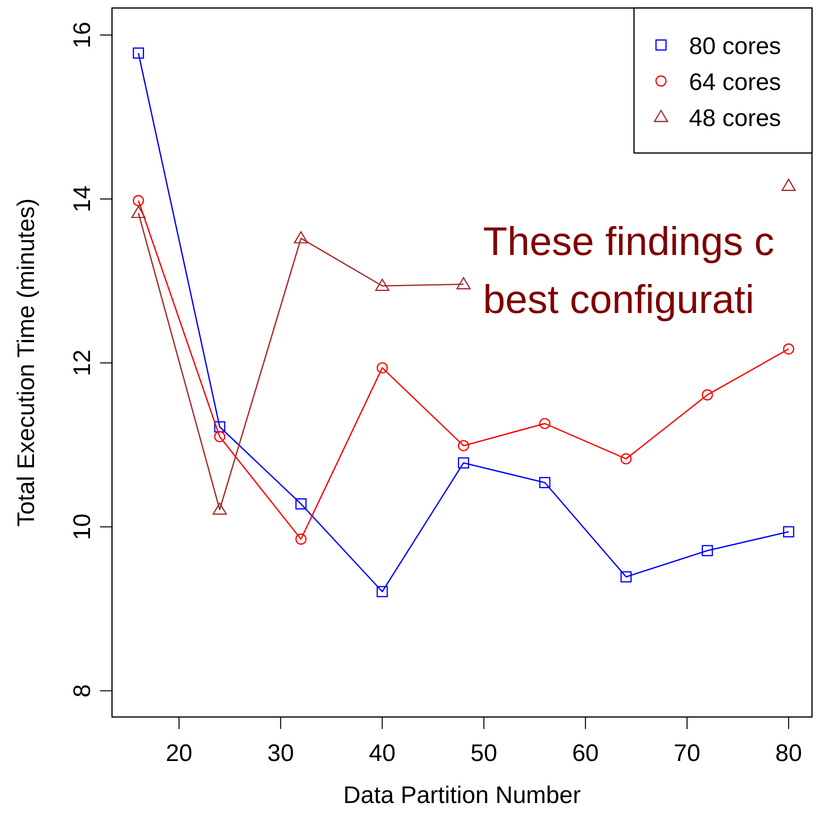  I want to click on y-tick-label: 10, so click(82, 526).